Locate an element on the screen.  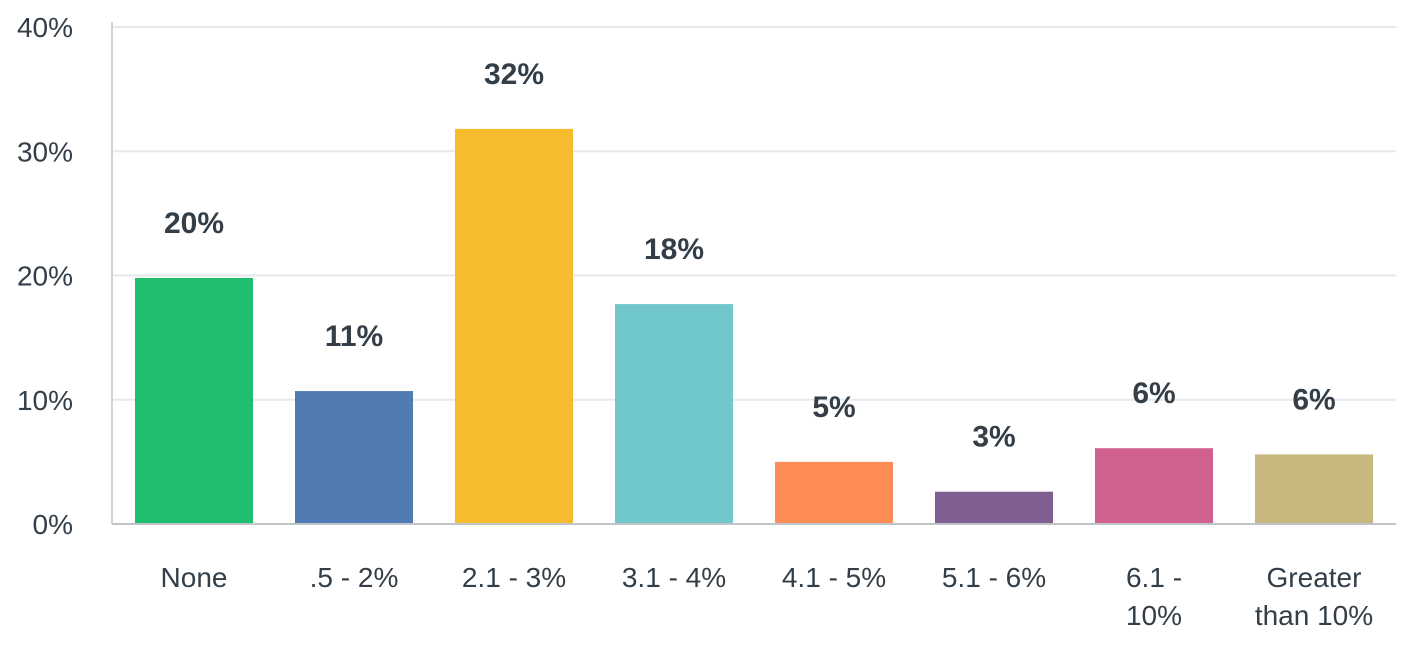
x-tick-label-line: None is located at coordinates (194, 577).